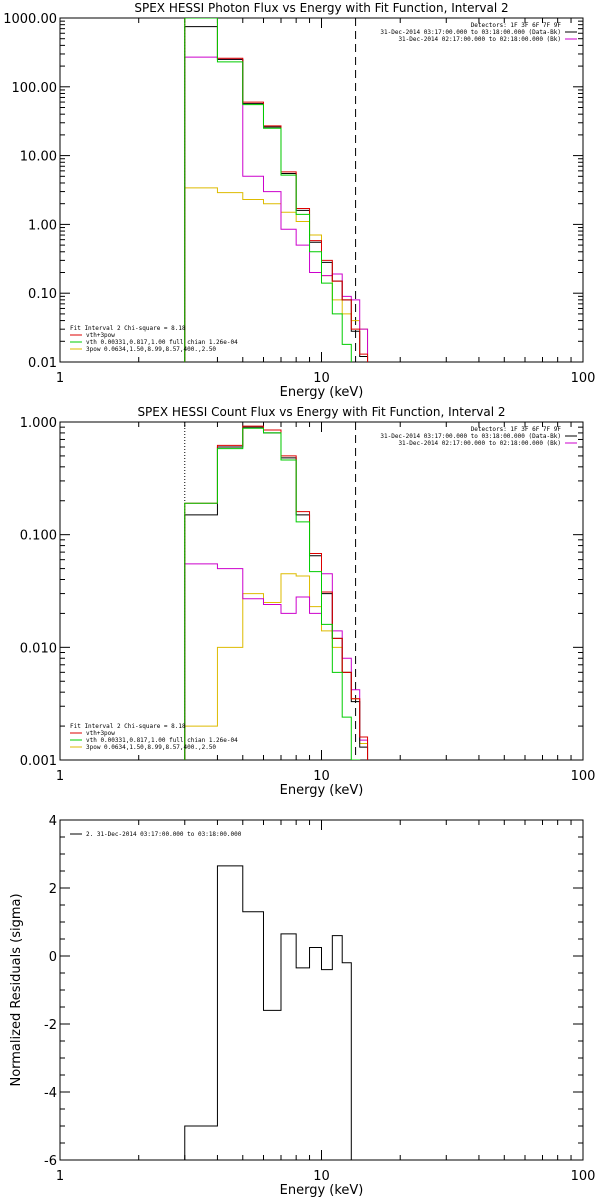 This screenshot has width=600, height=1200. Describe the element at coordinates (53, 957) in the screenshot. I see `y-tick-label: 0` at that location.